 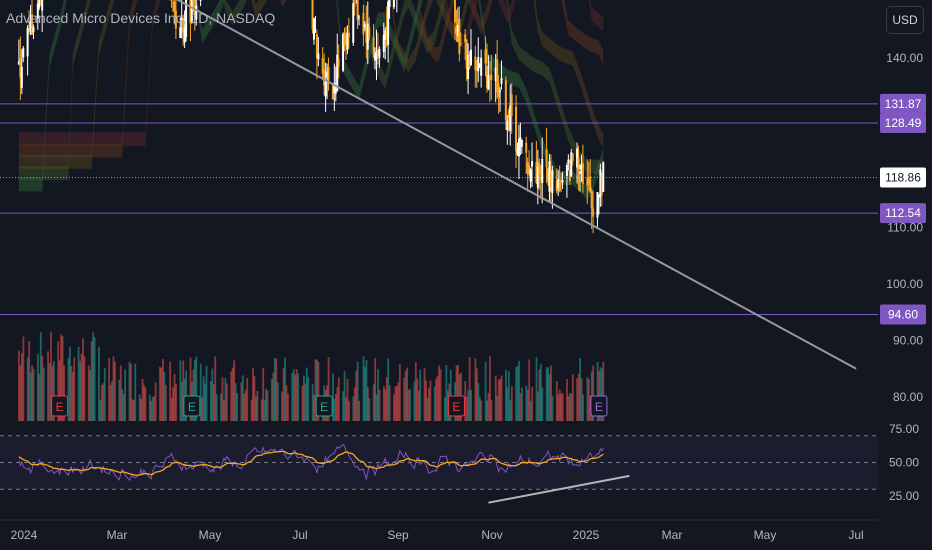 I want to click on time-tick-label: Nov, so click(x=491, y=535).